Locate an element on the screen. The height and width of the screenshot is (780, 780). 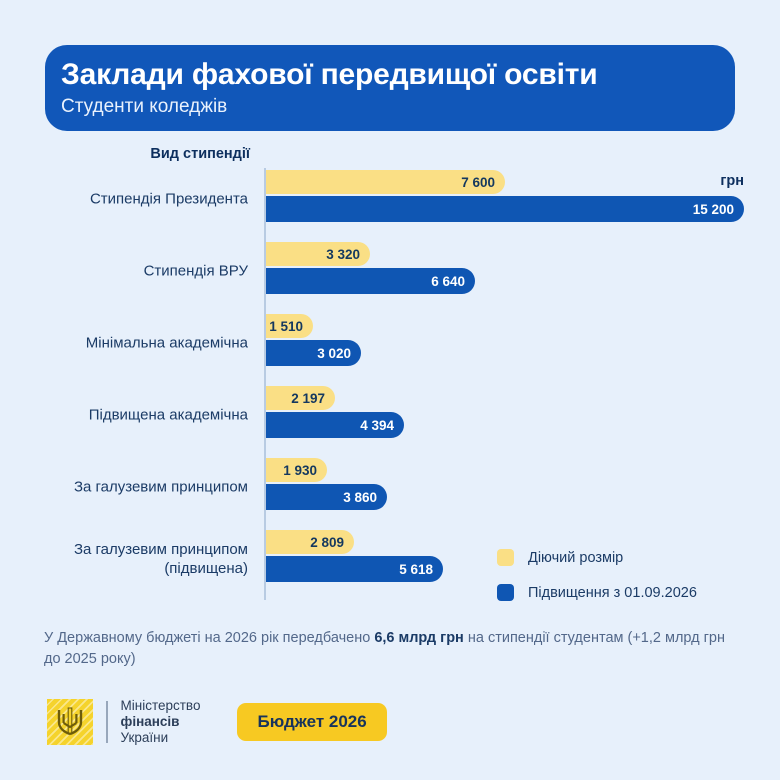
legend-swatch-current-icon is located at coordinates (505, 557).